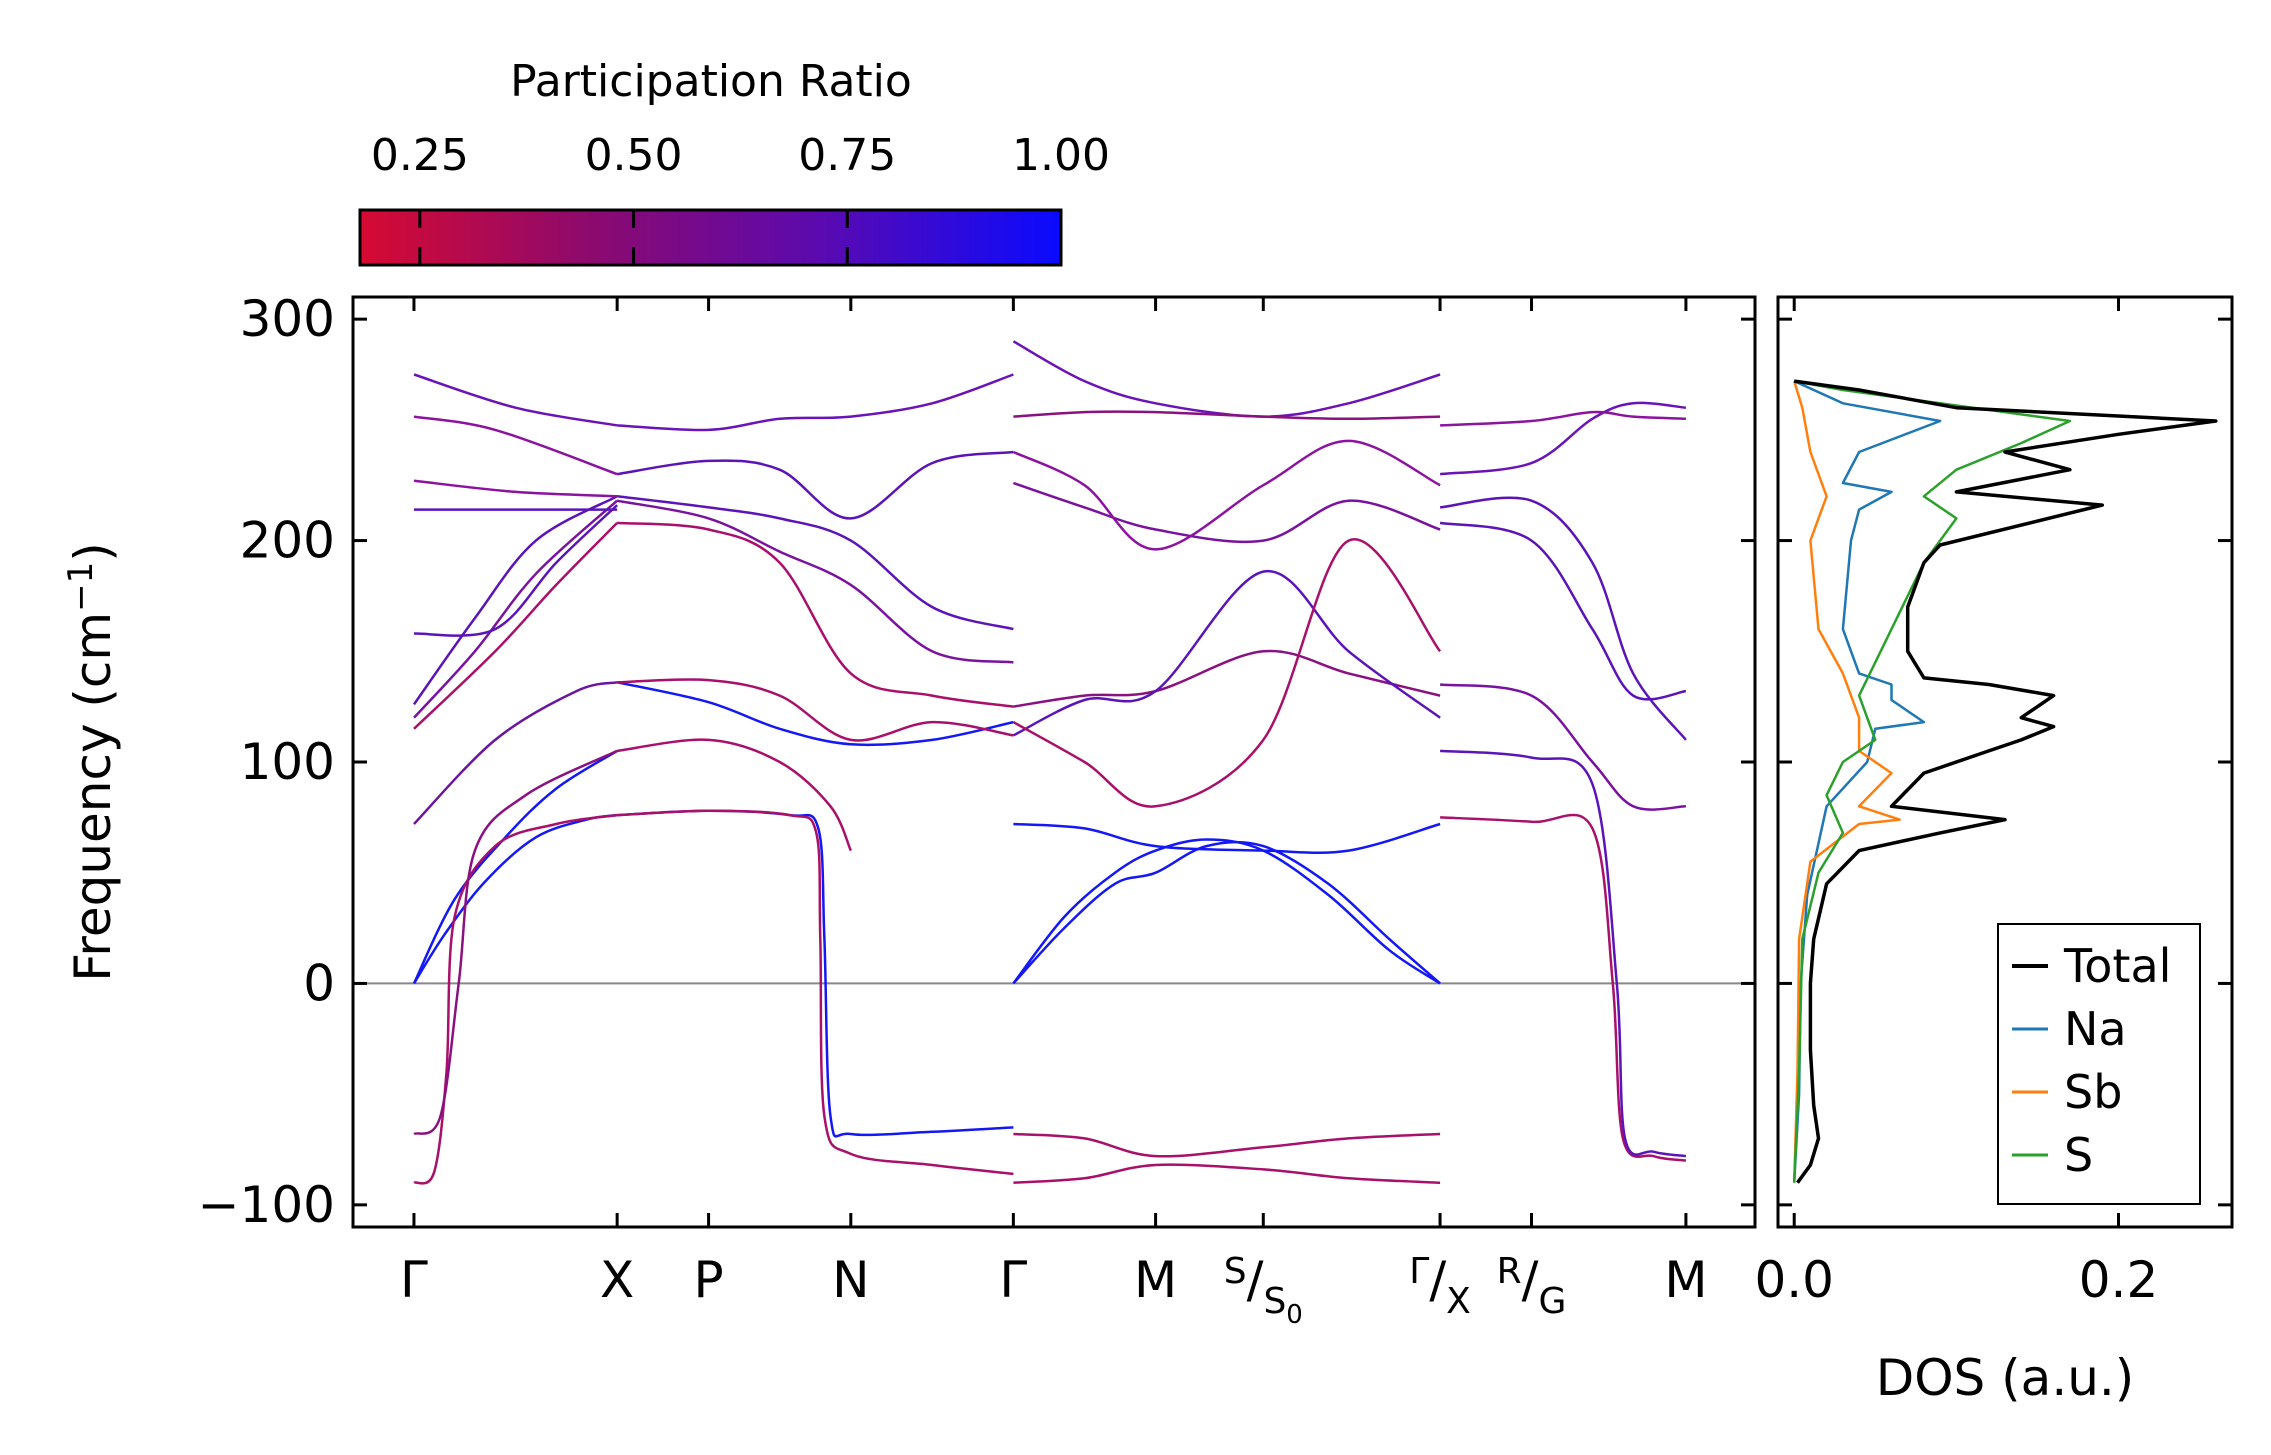  Describe the element at coordinates (740, 197) in the screenshot. I see `colorbar-ticks: 0.25 0.50 0.75 1.00` at that location.